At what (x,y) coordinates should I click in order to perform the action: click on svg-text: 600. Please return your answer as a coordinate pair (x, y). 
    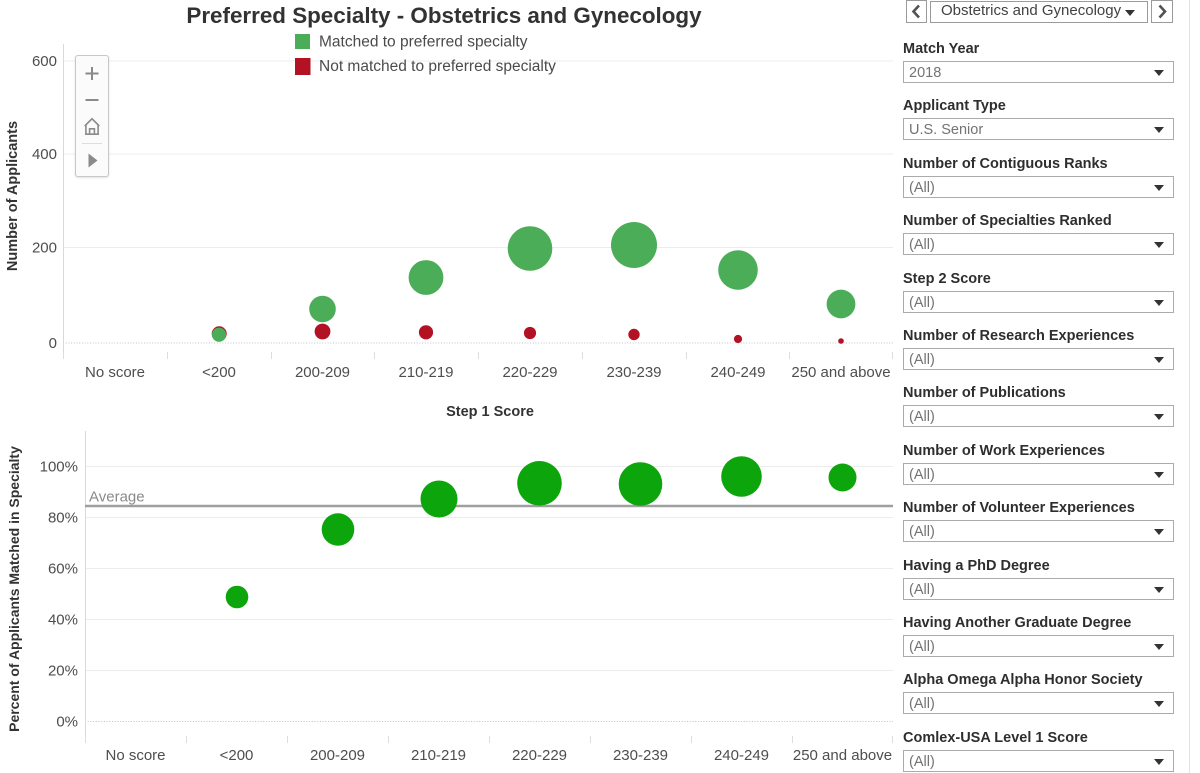
    Looking at the image, I should click on (44, 61).